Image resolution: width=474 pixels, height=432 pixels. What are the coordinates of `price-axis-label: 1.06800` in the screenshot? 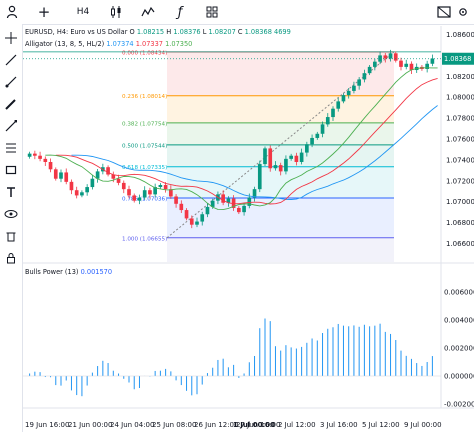 It's located at (460, 223).